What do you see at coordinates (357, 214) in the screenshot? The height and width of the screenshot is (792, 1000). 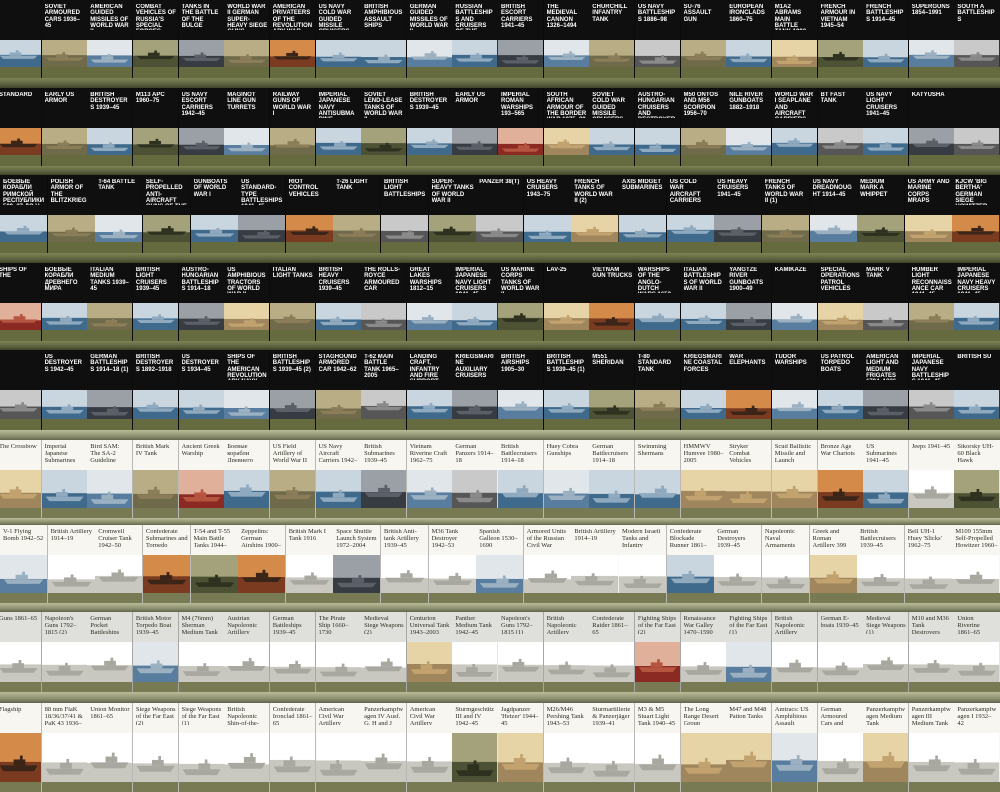 I see `book-cover: T-26 Light Tank` at bounding box center [357, 214].